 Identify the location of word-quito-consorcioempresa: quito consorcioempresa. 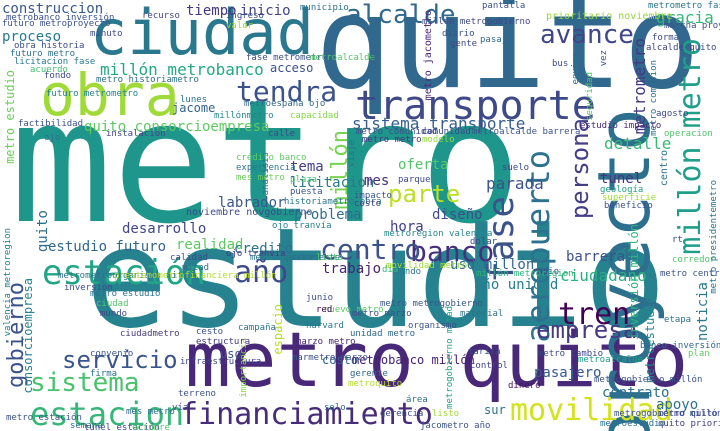
(177, 127).